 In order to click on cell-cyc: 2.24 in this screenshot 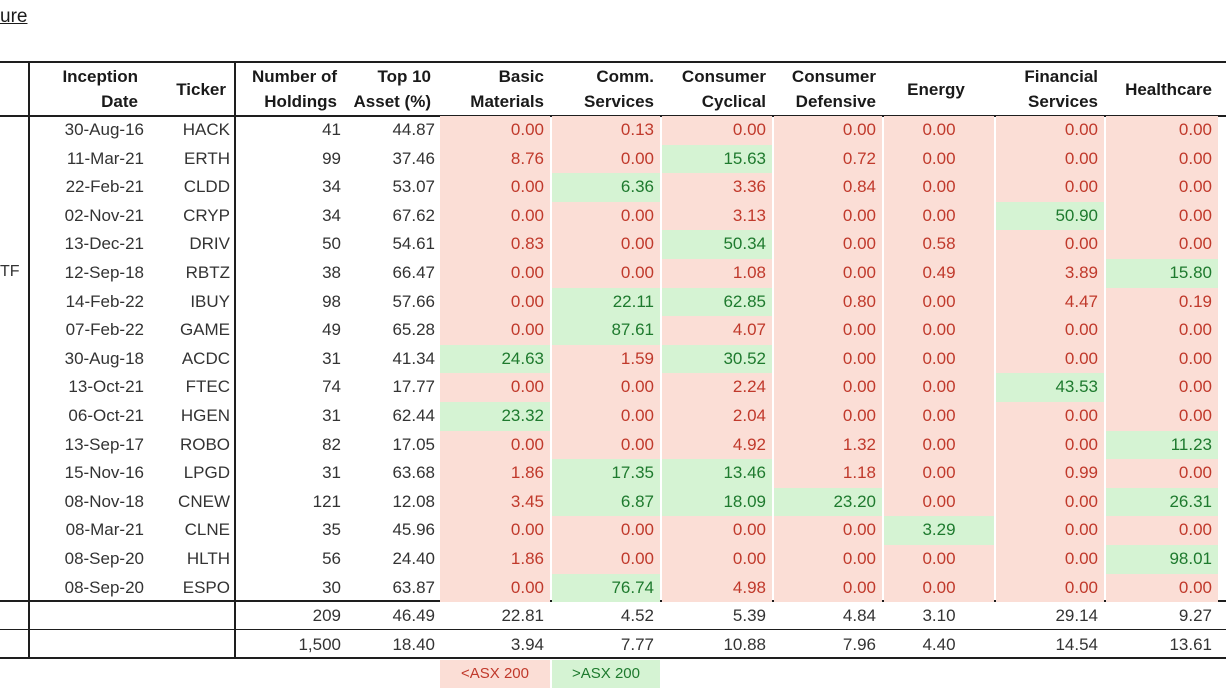, I will do `click(717, 387)`.